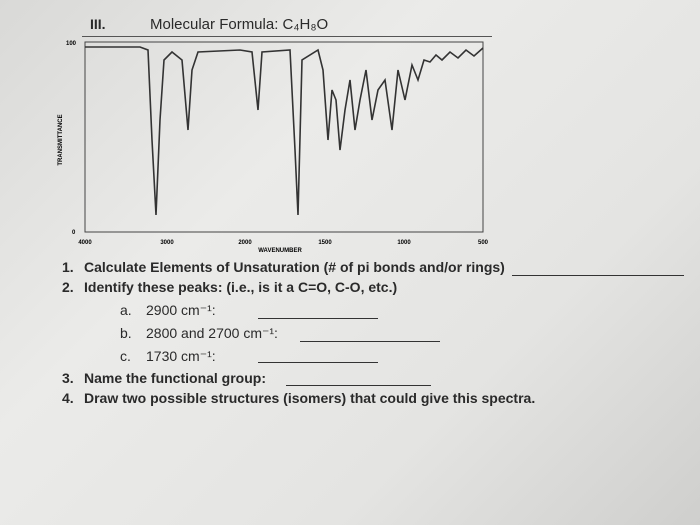 This screenshot has height=525, width=700. What do you see at coordinates (68, 287) in the screenshot?
I see `question-number: 2.` at bounding box center [68, 287].